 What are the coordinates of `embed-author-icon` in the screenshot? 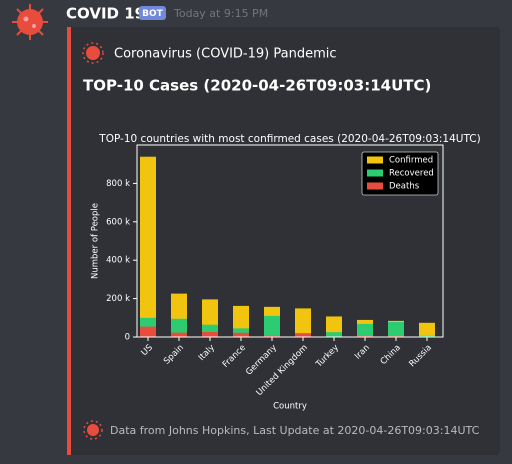 It's located at (93, 53).